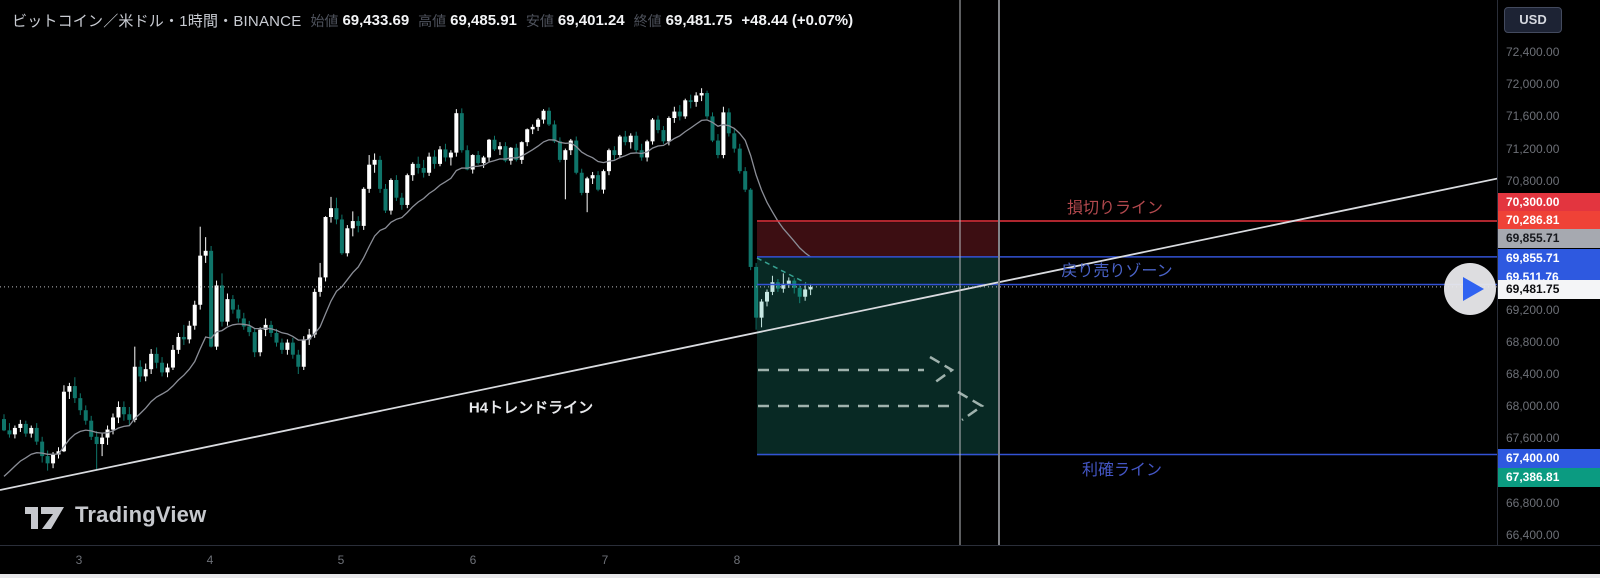 This screenshot has width=1600, height=578. I want to click on currency-usd-button: USD, so click(1533, 20).